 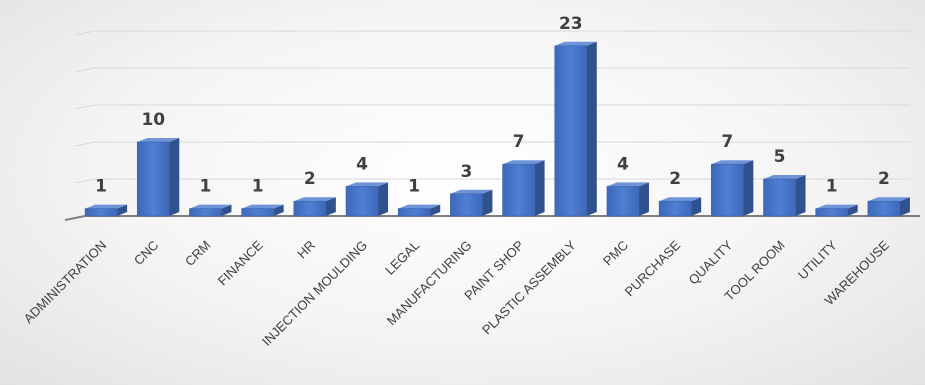 I want to click on data-label-hr: 2, so click(x=310, y=179).